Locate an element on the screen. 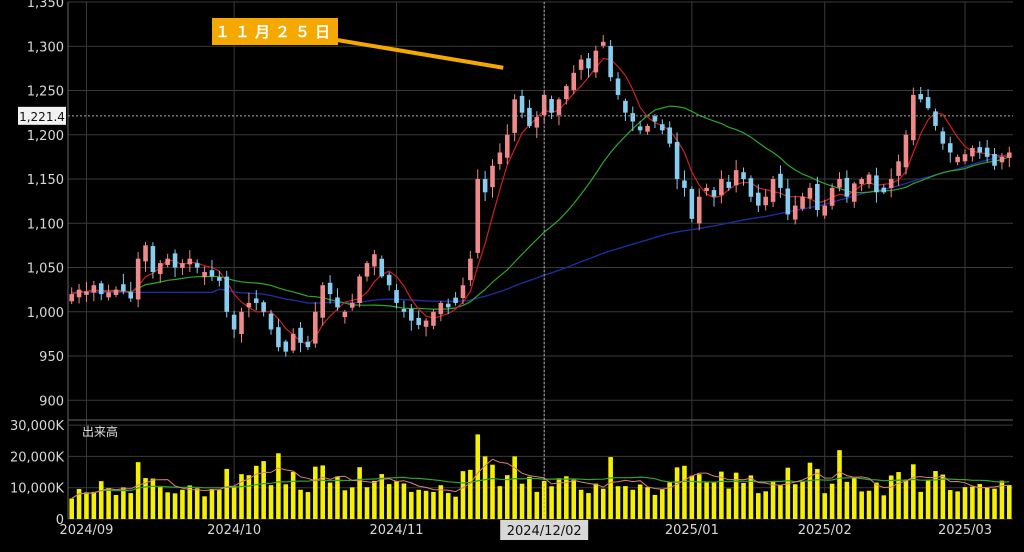 The width and height of the screenshot is (1024, 552). callout-pointer is located at coordinates (420, 54).